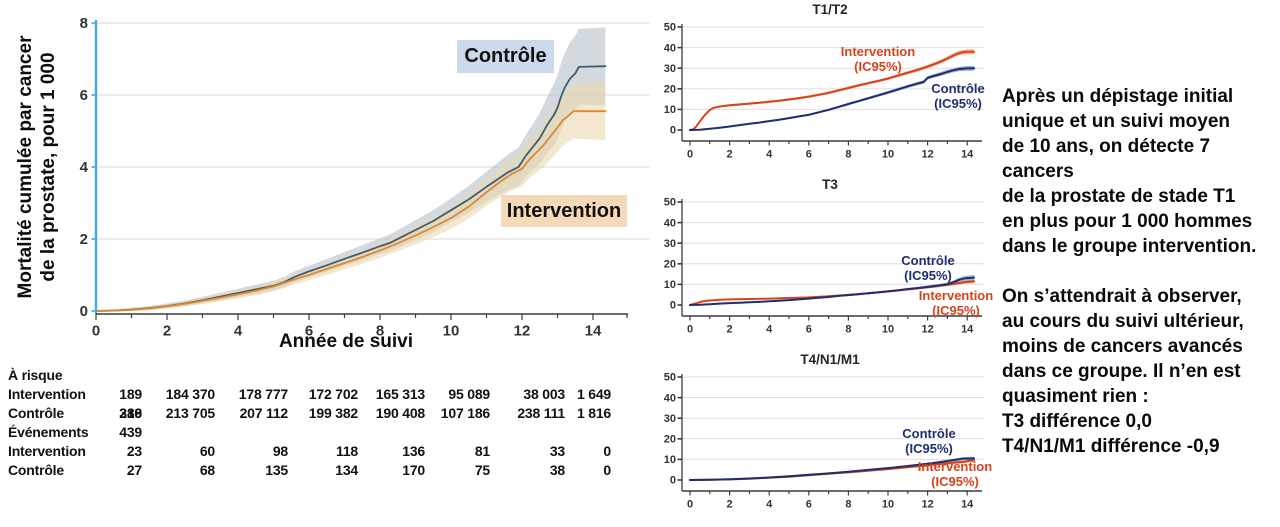  Describe the element at coordinates (400, 413) in the screenshot. I see `risk-value-cell: 190 408` at that location.